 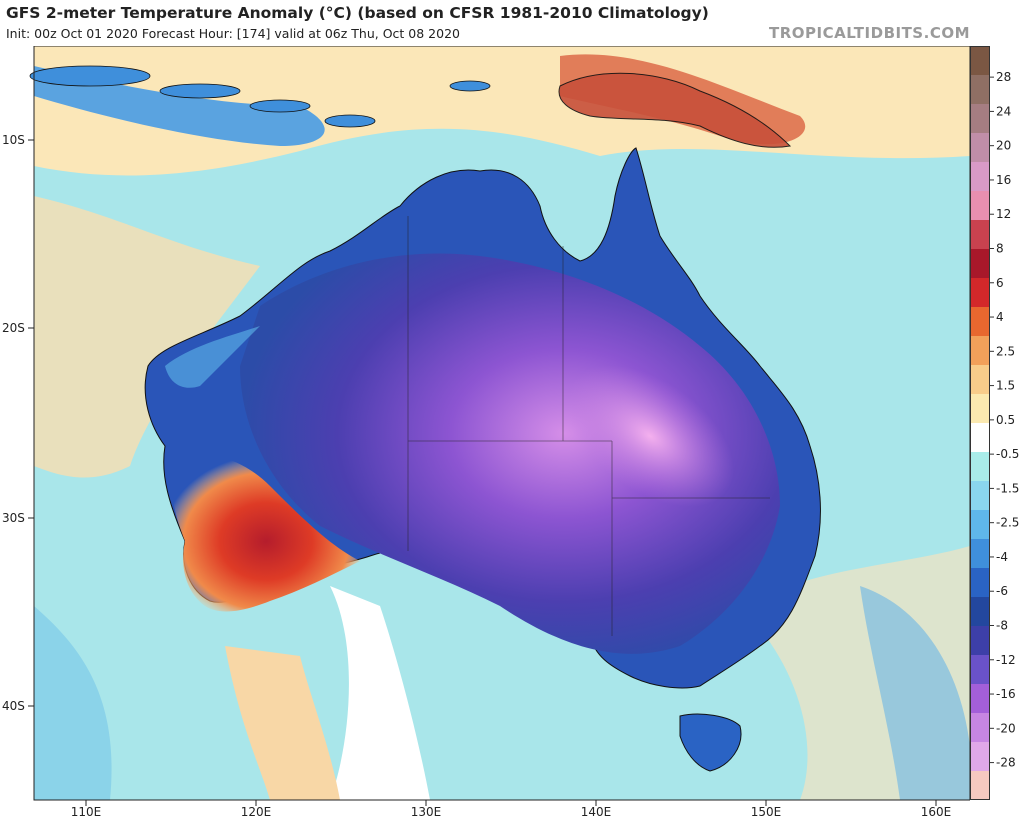 What do you see at coordinates (1003, 214) in the screenshot?
I see `colorbar-label: 12` at bounding box center [1003, 214].